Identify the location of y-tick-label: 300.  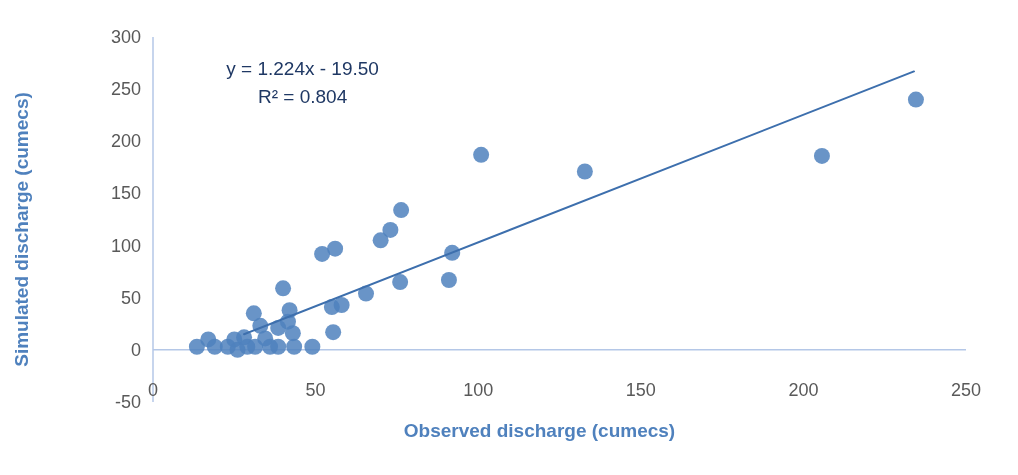
(125, 37).